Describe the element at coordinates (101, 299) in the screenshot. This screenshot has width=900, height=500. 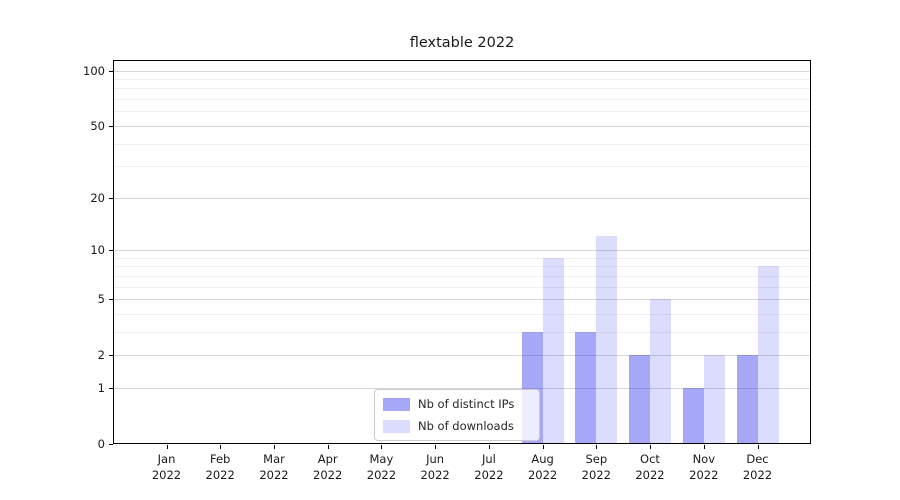
I see `y-axis-tick-label: 5` at that location.